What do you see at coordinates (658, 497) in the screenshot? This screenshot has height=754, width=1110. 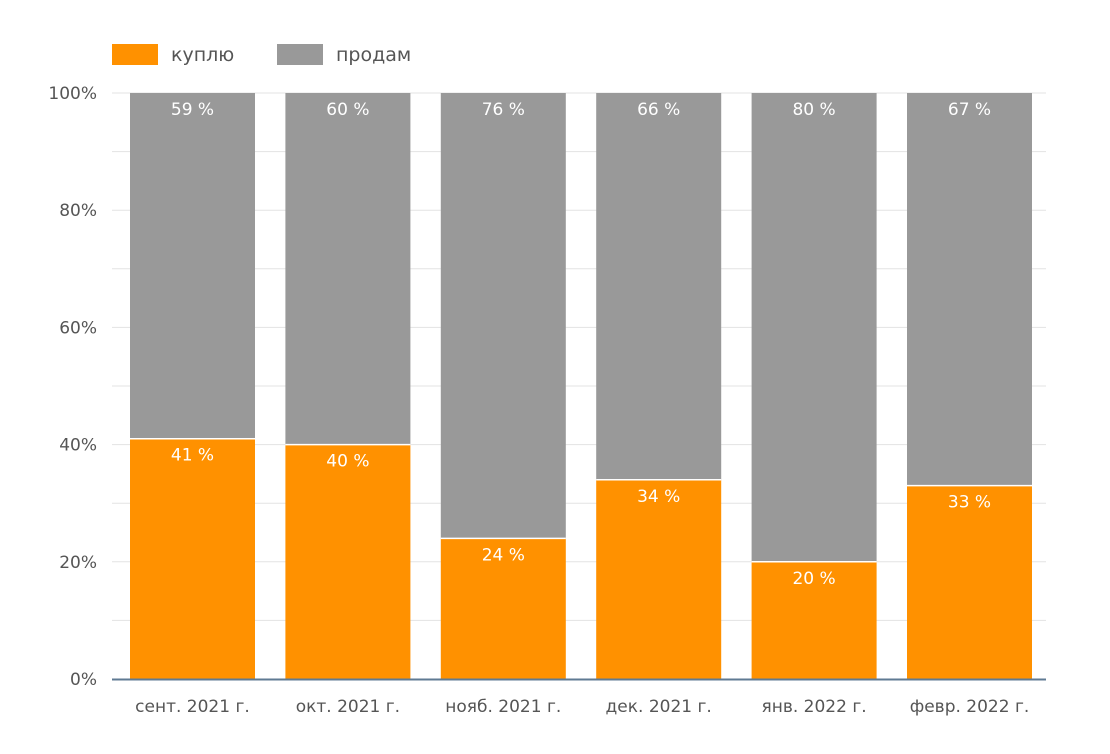 I see `data-label: 34 %` at bounding box center [658, 497].